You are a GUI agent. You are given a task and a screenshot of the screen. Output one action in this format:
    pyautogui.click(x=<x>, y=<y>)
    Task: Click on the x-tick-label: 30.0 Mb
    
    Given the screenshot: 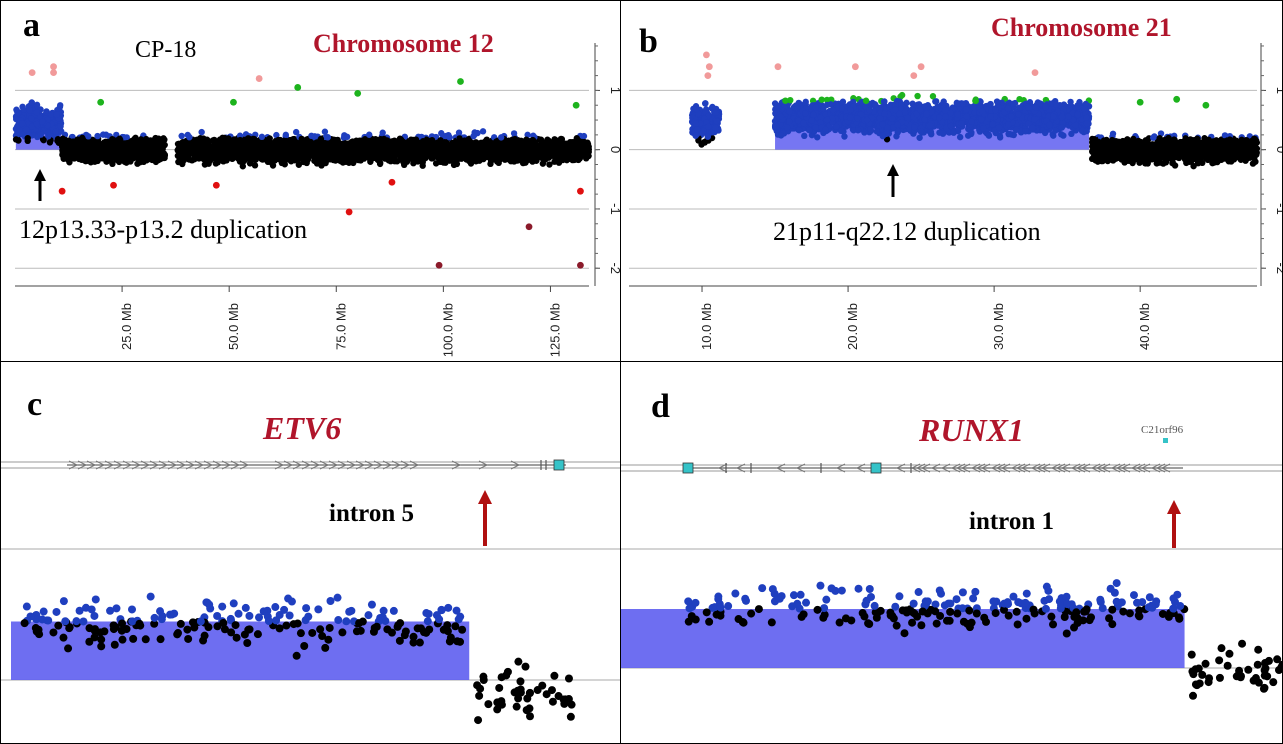 What is the action you would take?
    pyautogui.click(x=998, y=326)
    